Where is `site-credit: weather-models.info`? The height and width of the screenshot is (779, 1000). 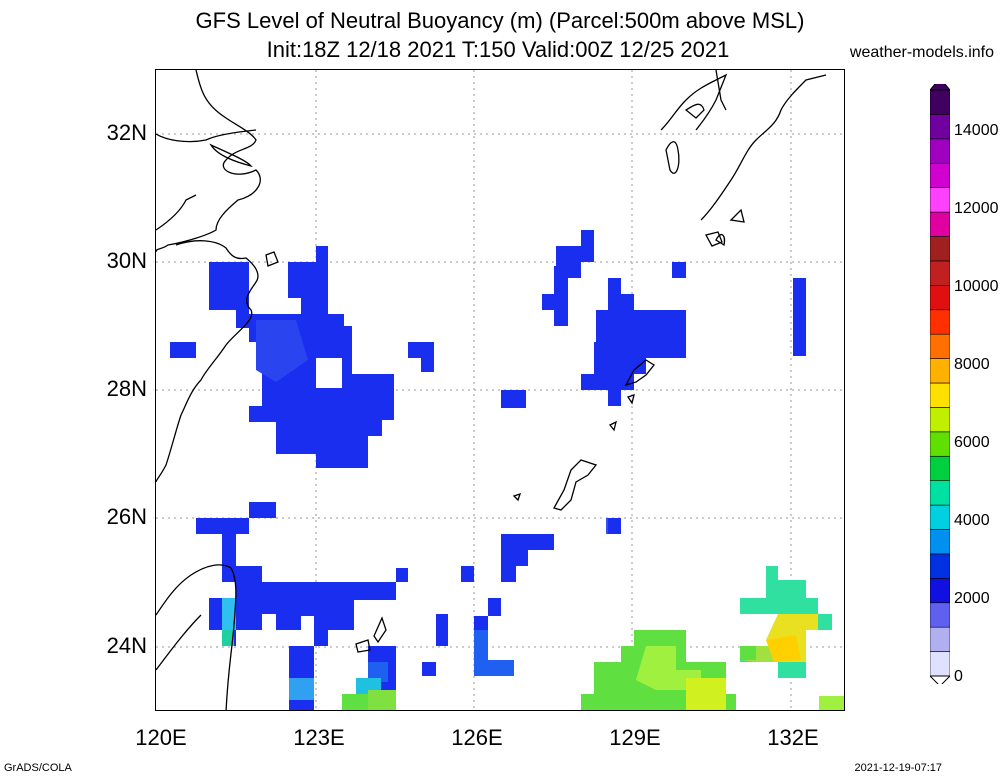
site-credit: weather-models.info is located at coordinates (921, 52).